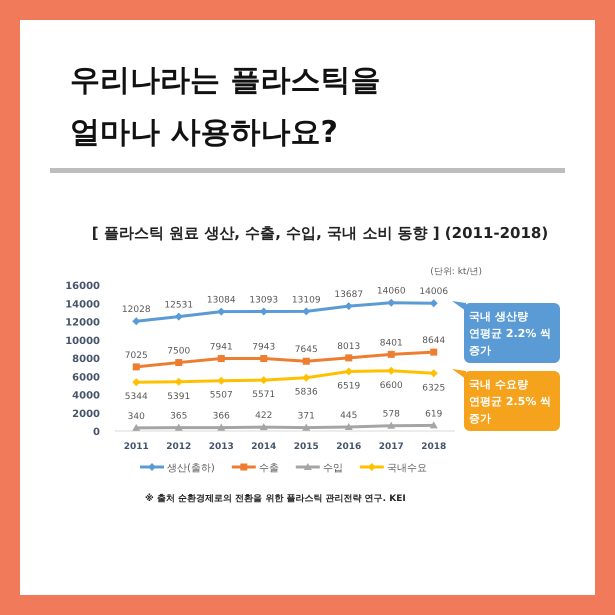 This screenshot has width=615, height=615. I want to click on data-label: 7941, so click(221, 347).